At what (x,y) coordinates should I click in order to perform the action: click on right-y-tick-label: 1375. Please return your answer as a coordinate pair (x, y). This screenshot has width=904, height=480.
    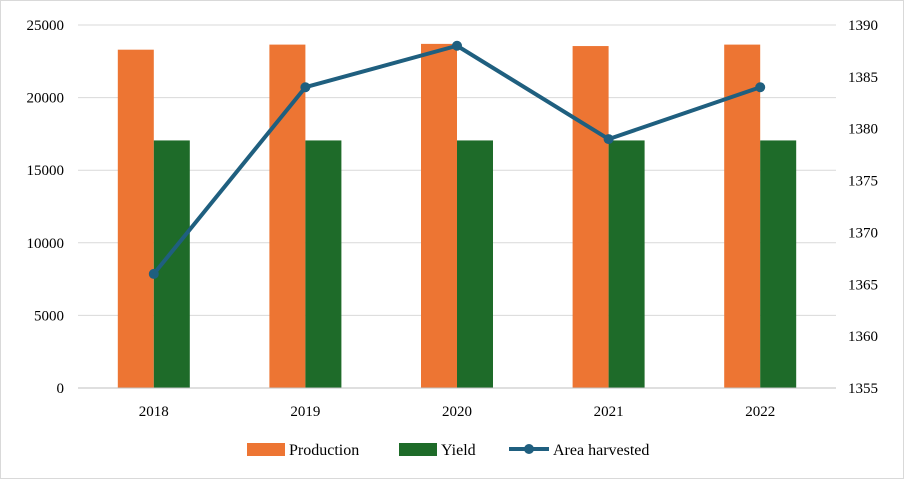
    Looking at the image, I should click on (863, 182).